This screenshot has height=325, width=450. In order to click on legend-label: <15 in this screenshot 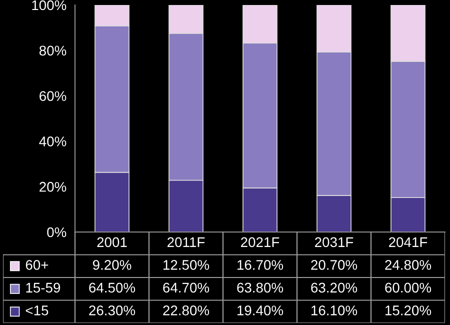, I will do `click(37, 311)`.